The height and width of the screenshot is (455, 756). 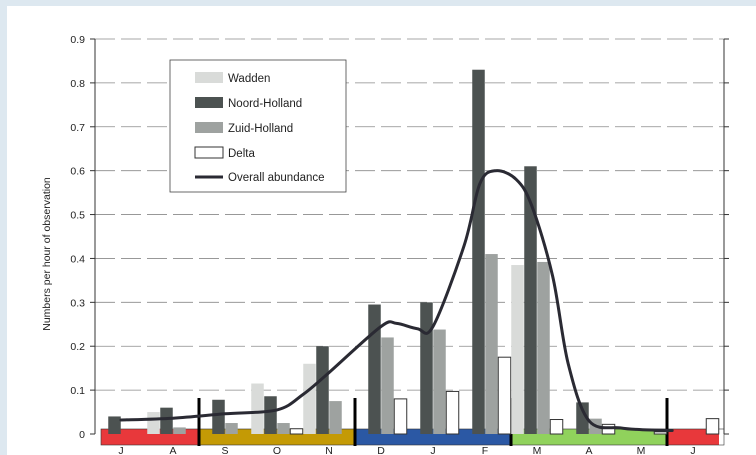 What do you see at coordinates (77, 303) in the screenshot?
I see `y-tick-label: 0.3` at bounding box center [77, 303].